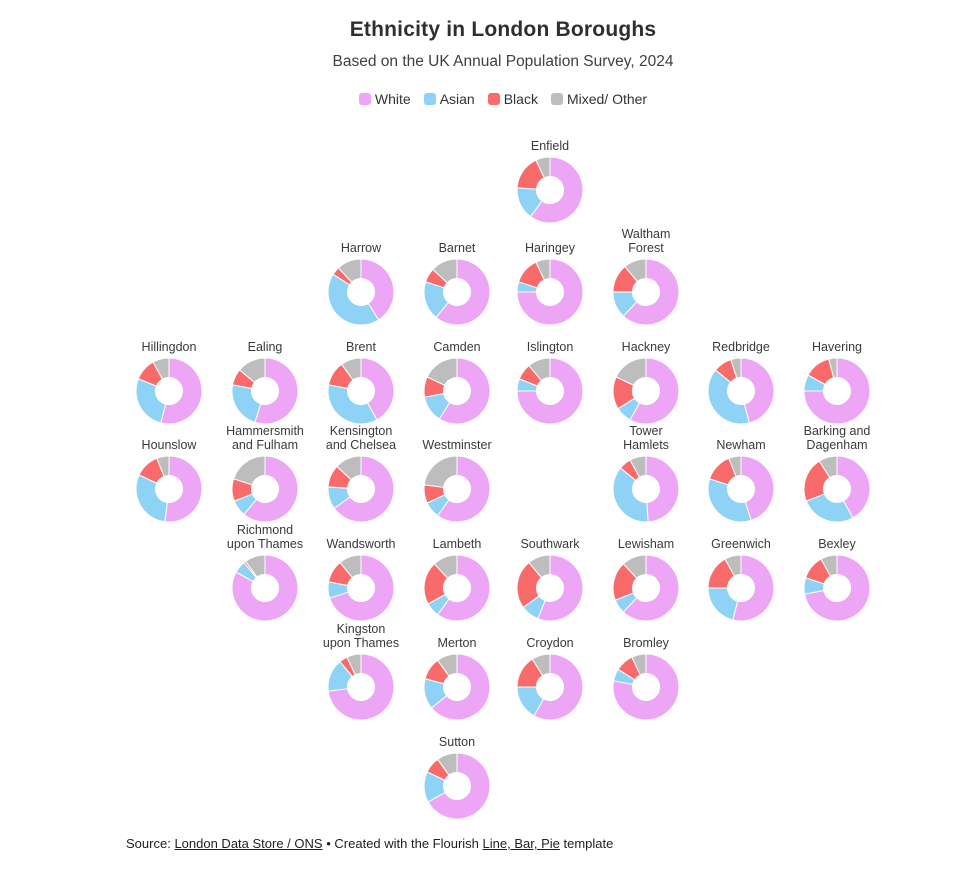 This screenshot has height=887, width=960. I want to click on donut-segment-croydon-white, so click(558, 687).